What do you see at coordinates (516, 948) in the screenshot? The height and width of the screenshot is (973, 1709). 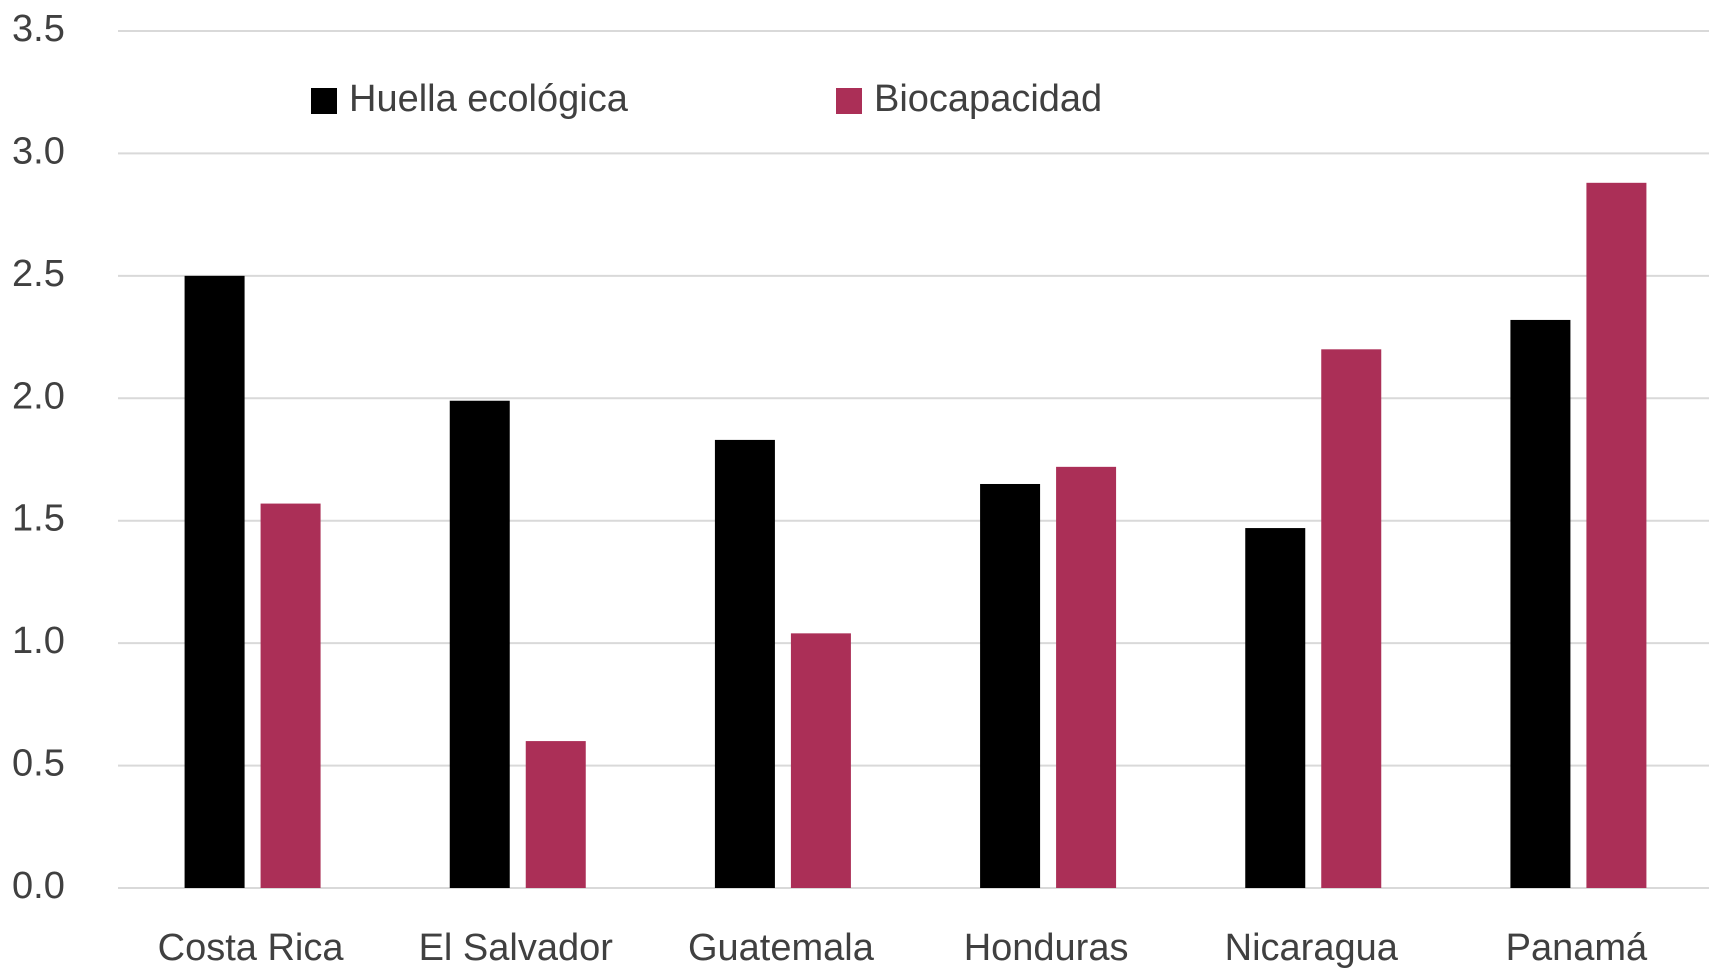 I see `x-tick-label: El Salvador` at bounding box center [516, 948].